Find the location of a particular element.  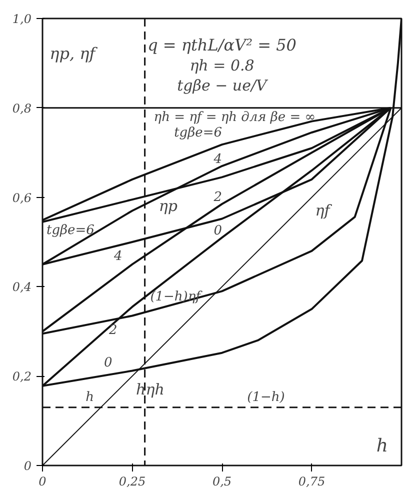

x-tick-label: 0,25 is located at coordinates (132, 481).